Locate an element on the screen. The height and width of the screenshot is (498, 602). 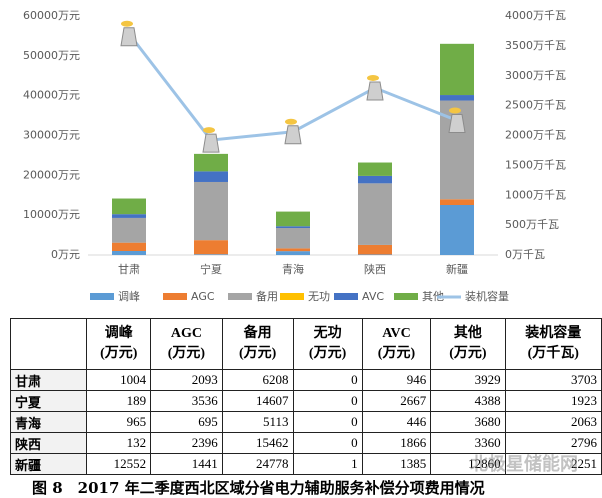
table-cell: 3360 is located at coordinates (468, 443).